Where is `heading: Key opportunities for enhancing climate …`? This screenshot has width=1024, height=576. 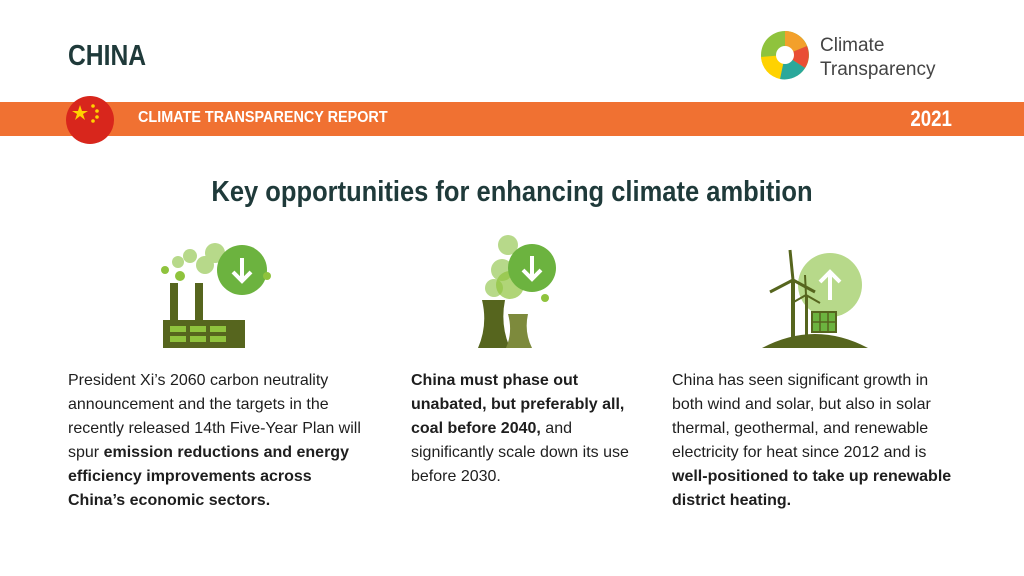
heading: Key opportunities for enhancing climate … is located at coordinates (512, 192).